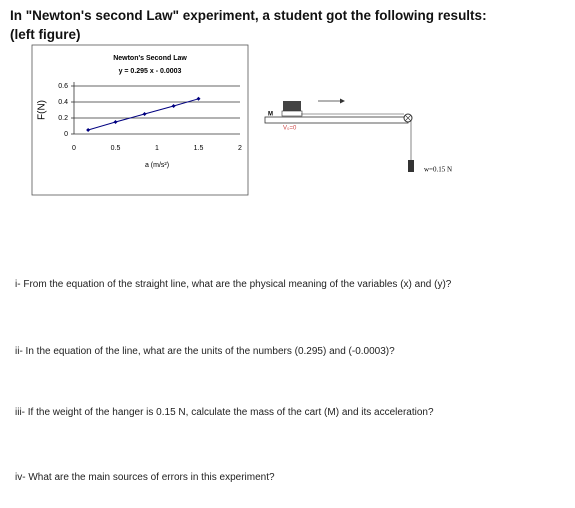 This screenshot has width=575, height=508. What do you see at coordinates (292, 113) in the screenshot?
I see `cart-base` at bounding box center [292, 113].